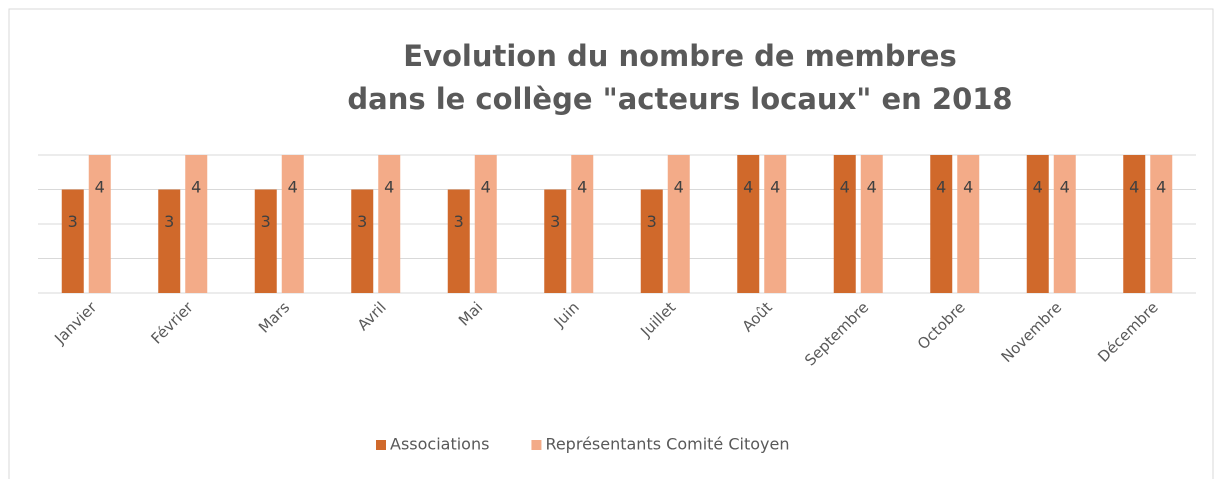  Describe the element at coordinates (679, 99) in the screenshot. I see `chart-title: dans le collège "acteurs locaux" en 2018` at that location.